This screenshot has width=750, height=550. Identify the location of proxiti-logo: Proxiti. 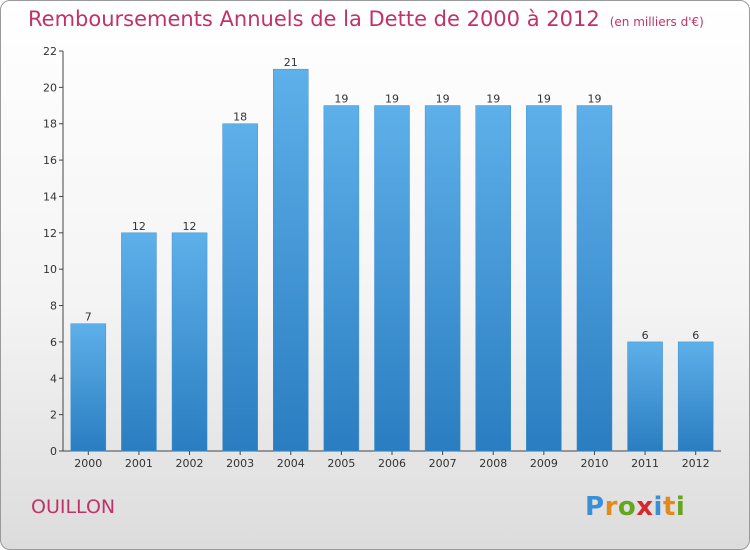
(635, 507).